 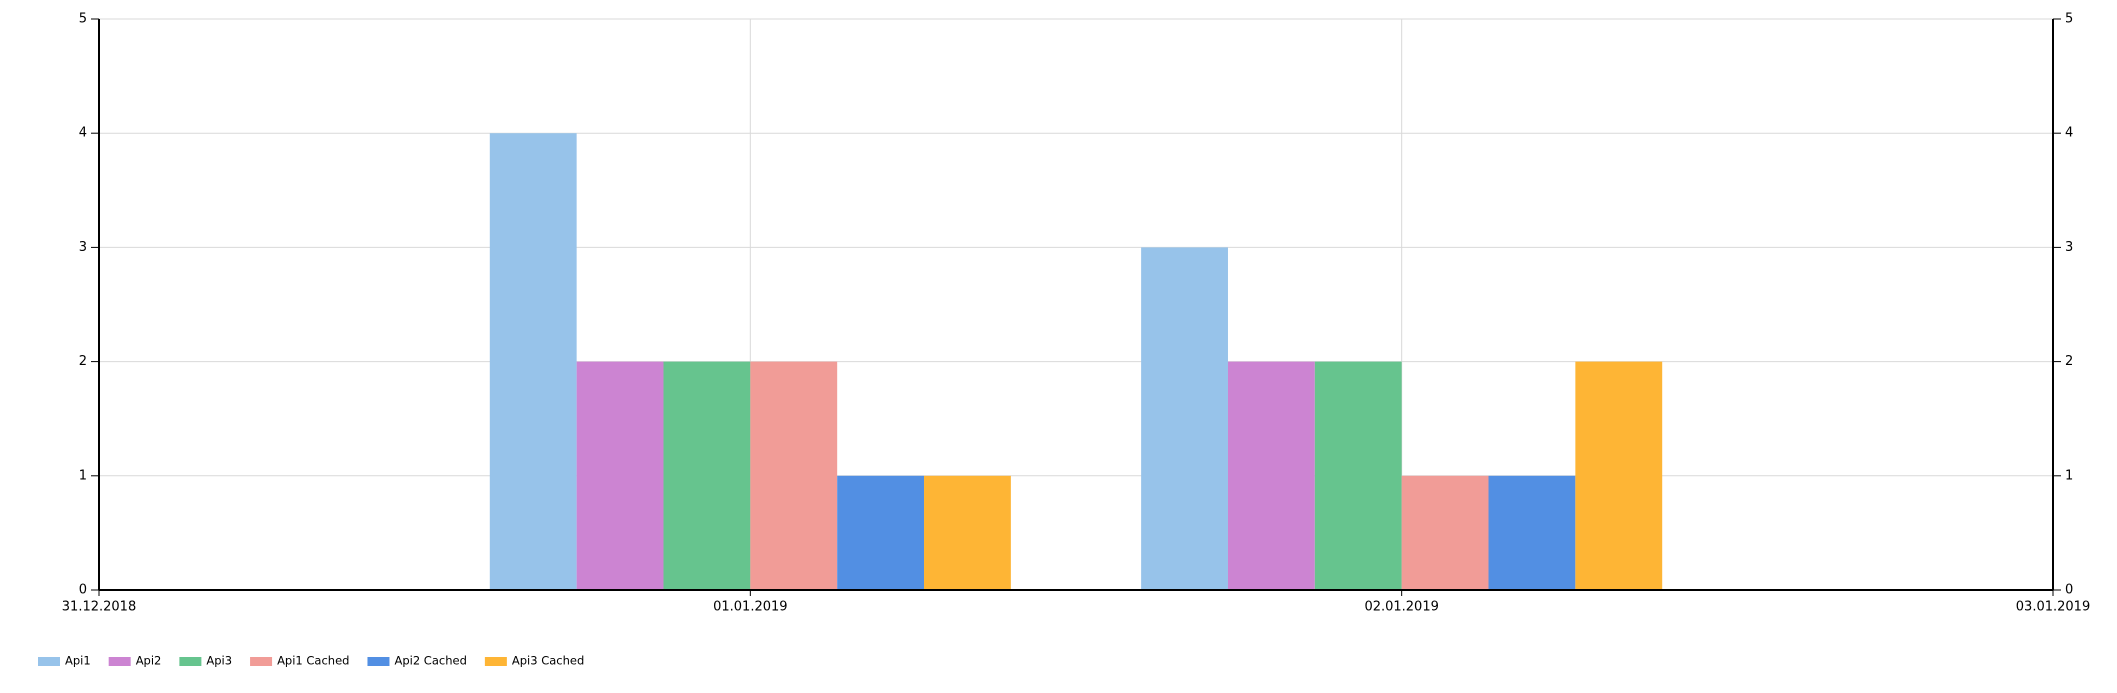 What do you see at coordinates (83, 475) in the screenshot?
I see `y-tick-label: 1` at bounding box center [83, 475].